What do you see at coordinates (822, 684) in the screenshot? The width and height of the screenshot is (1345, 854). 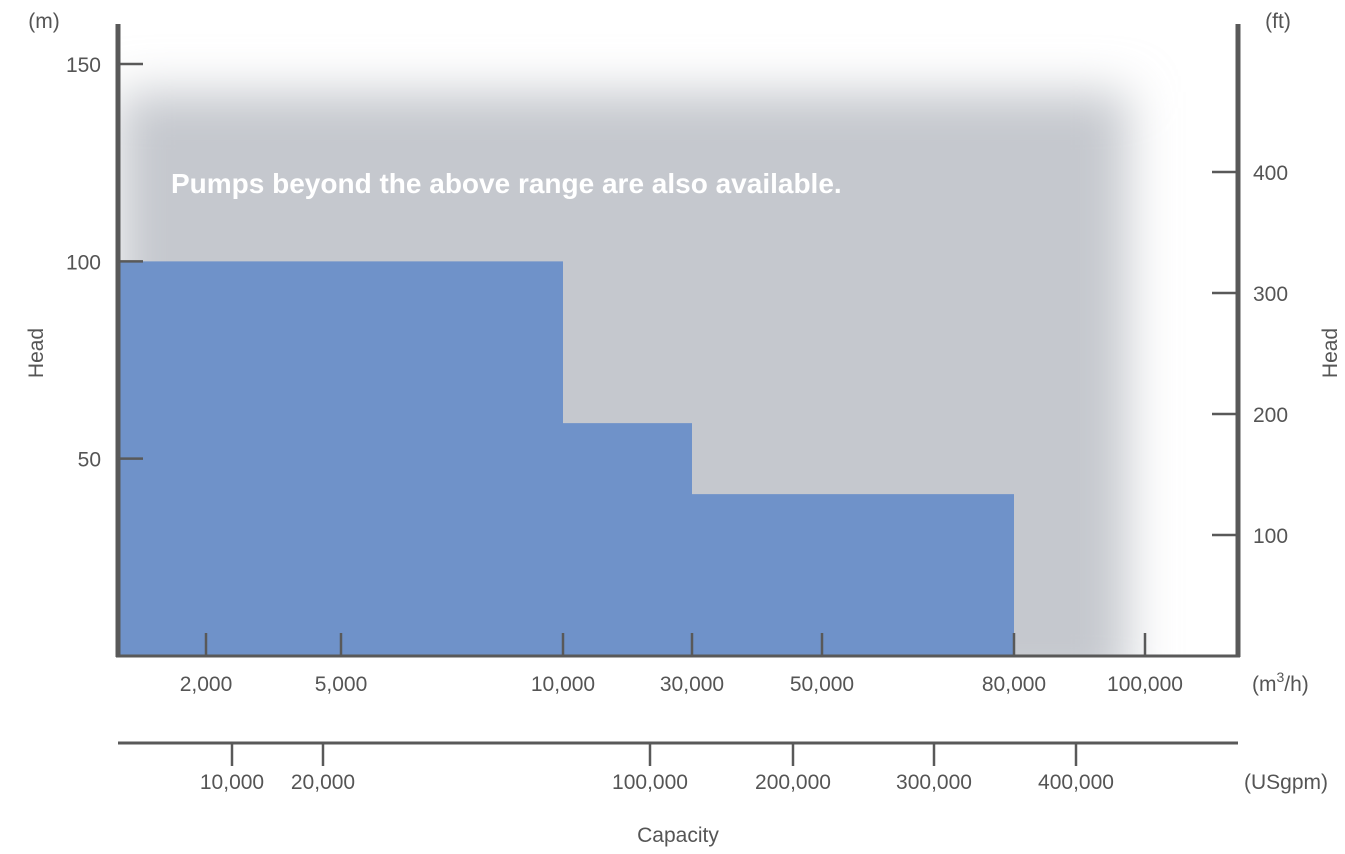 I see `primary-x-tick-label: 50,000` at bounding box center [822, 684].